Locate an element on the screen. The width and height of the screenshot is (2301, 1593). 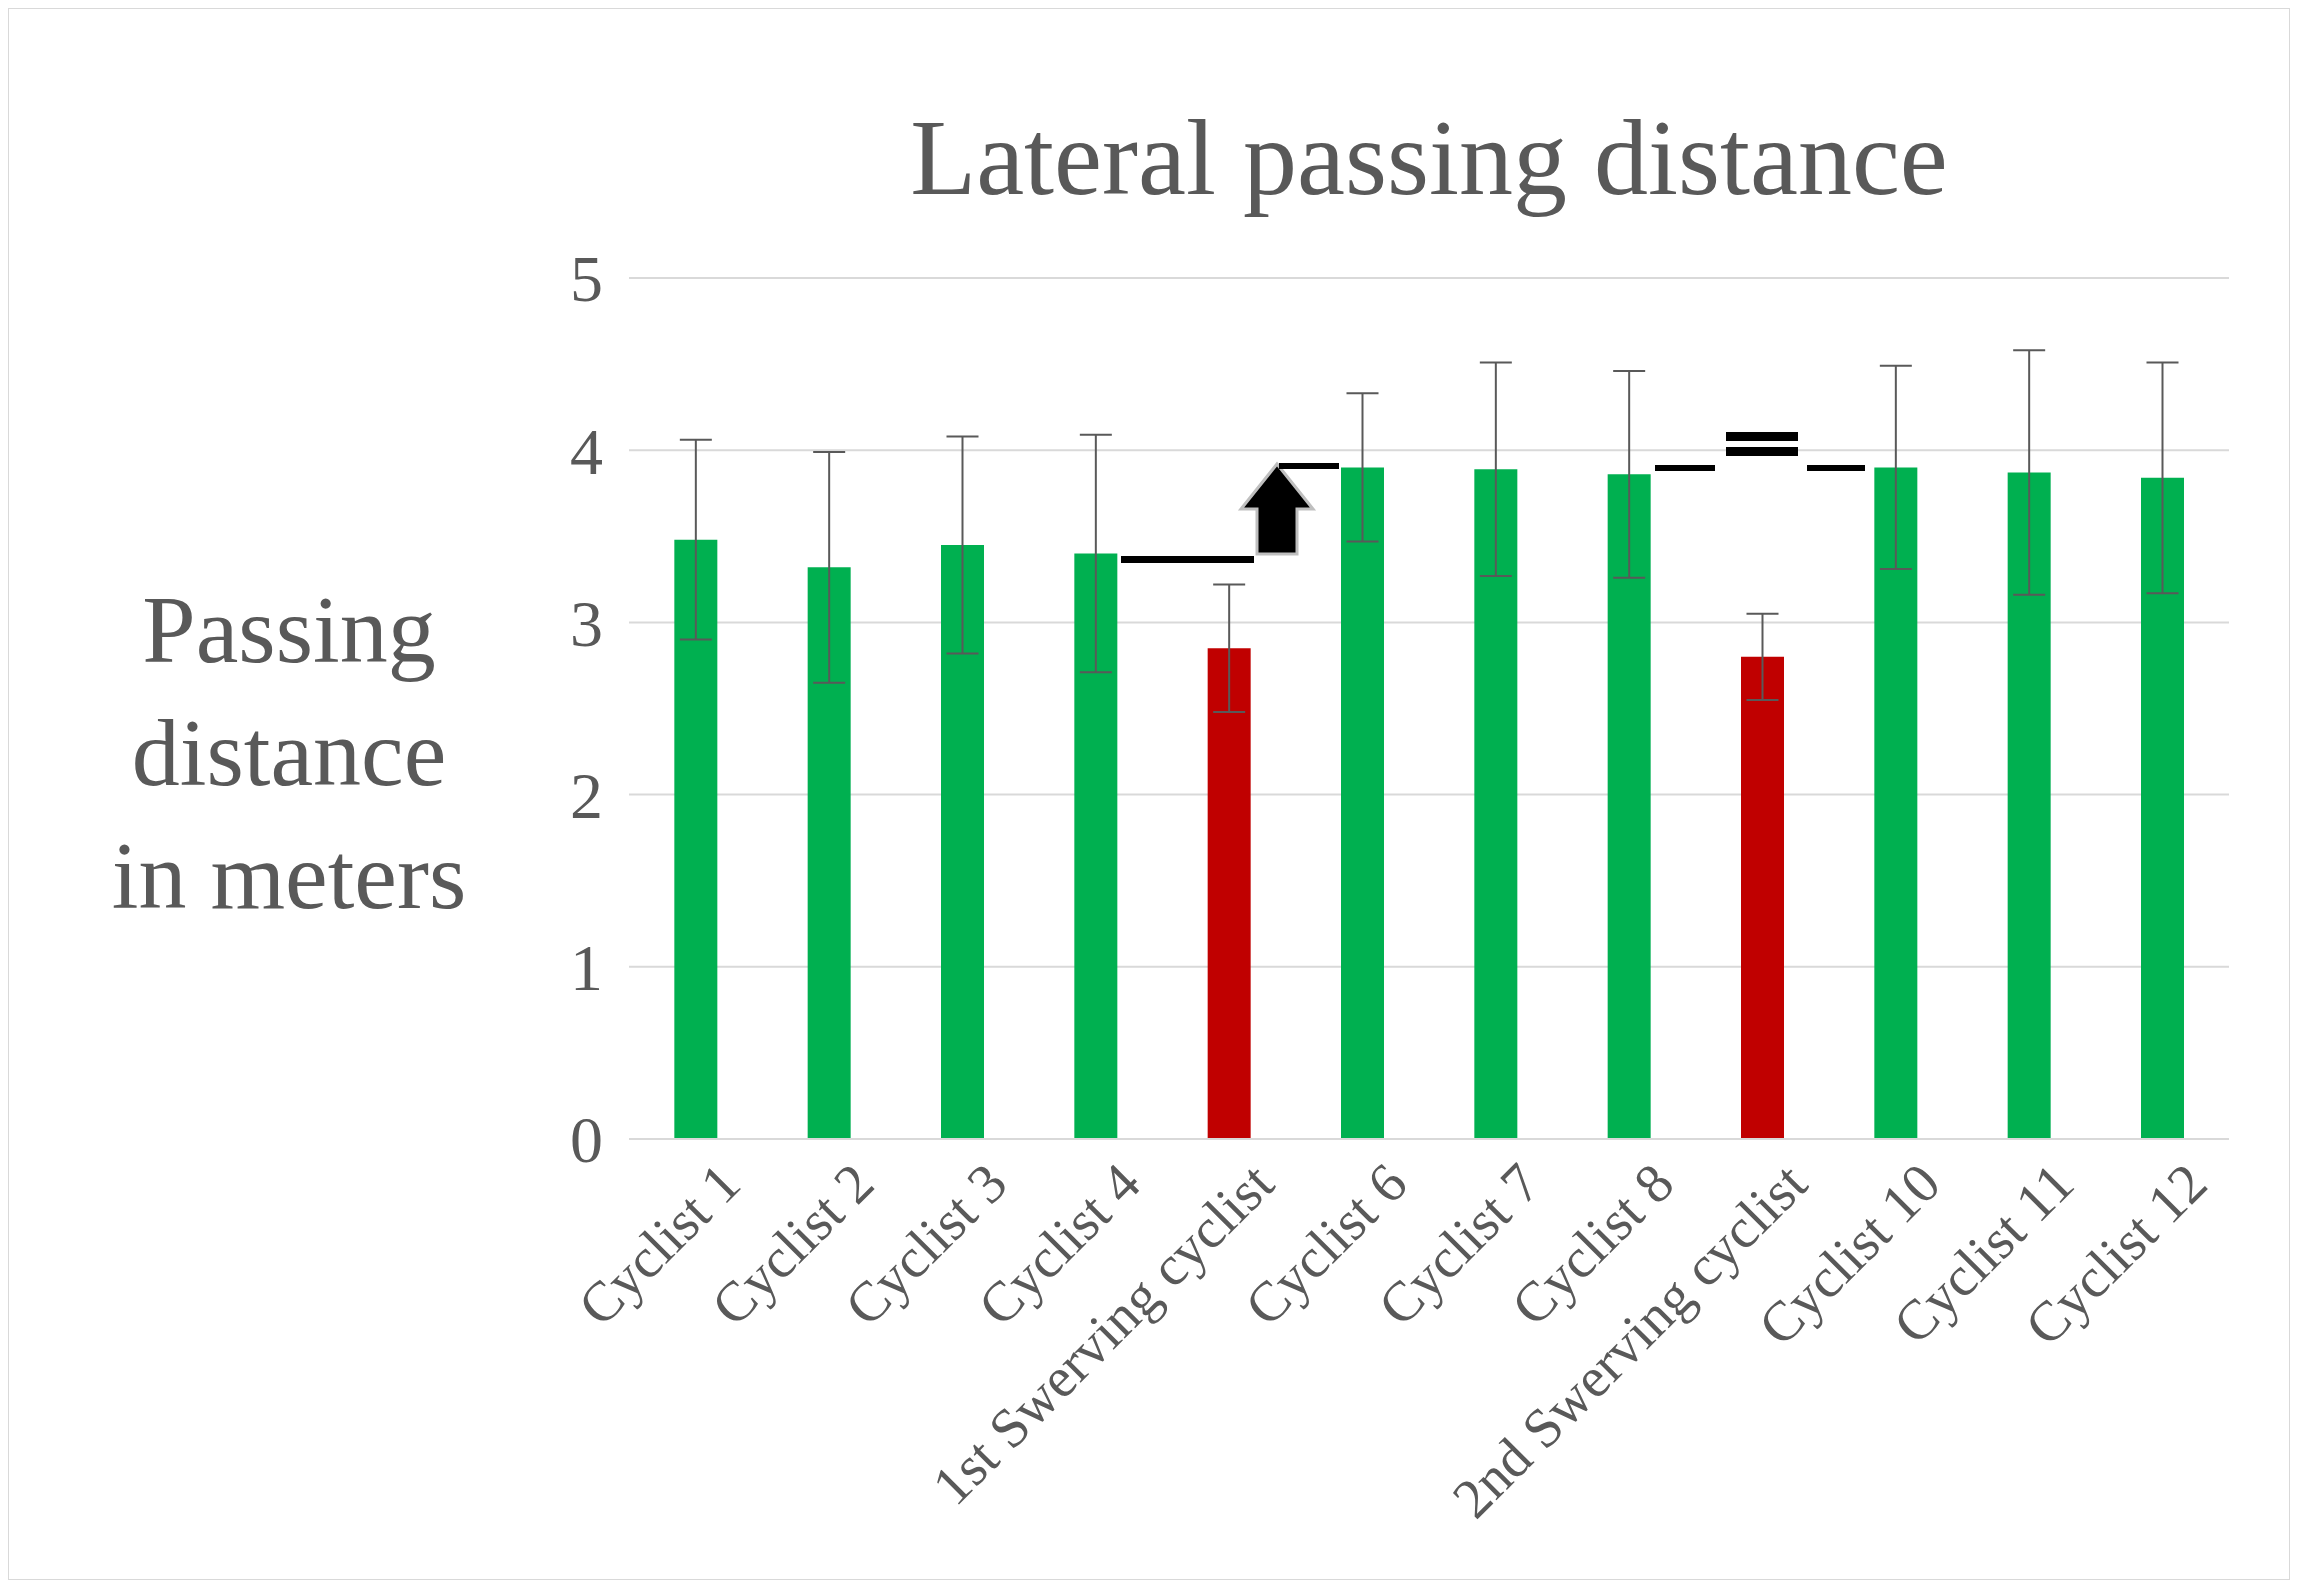
y-tick-label: 4 is located at coordinates (586, 451).